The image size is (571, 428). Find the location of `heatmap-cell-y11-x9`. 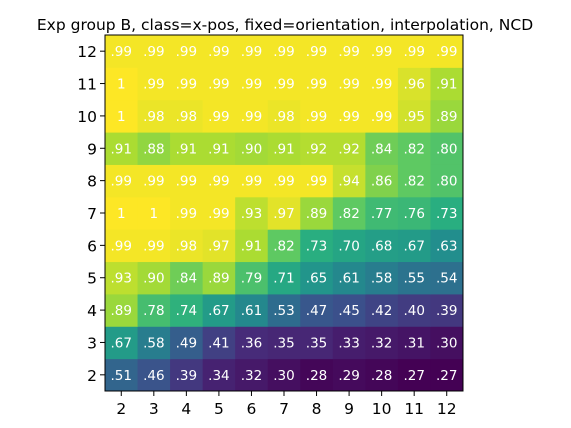

heatmap-cell-y11-x9 is located at coordinates (349, 84).